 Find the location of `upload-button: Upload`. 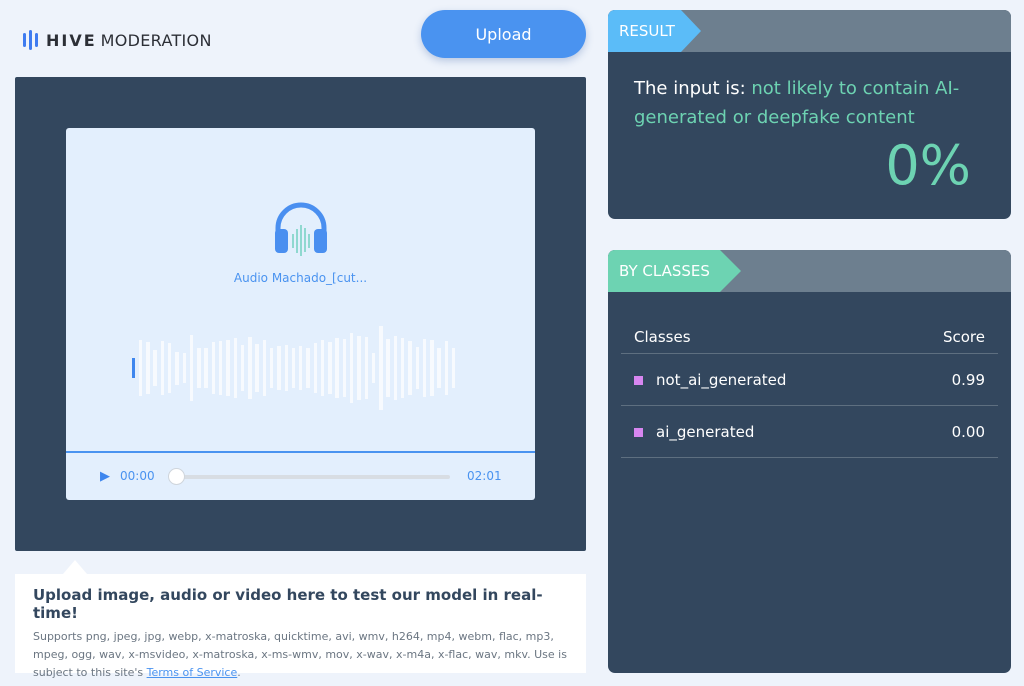

upload-button: Upload is located at coordinates (503, 34).